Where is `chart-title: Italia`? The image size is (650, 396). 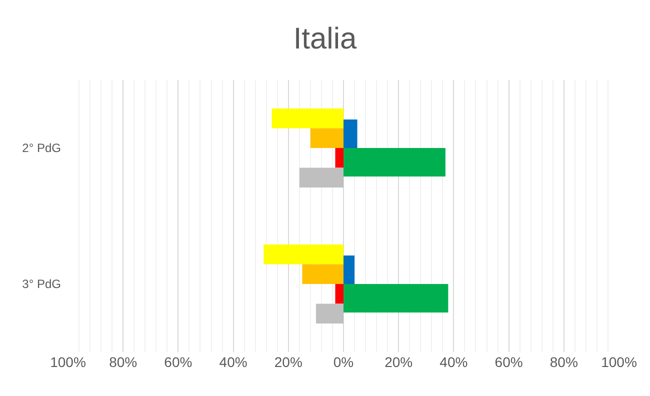 chart-title: Italia is located at coordinates (325, 39).